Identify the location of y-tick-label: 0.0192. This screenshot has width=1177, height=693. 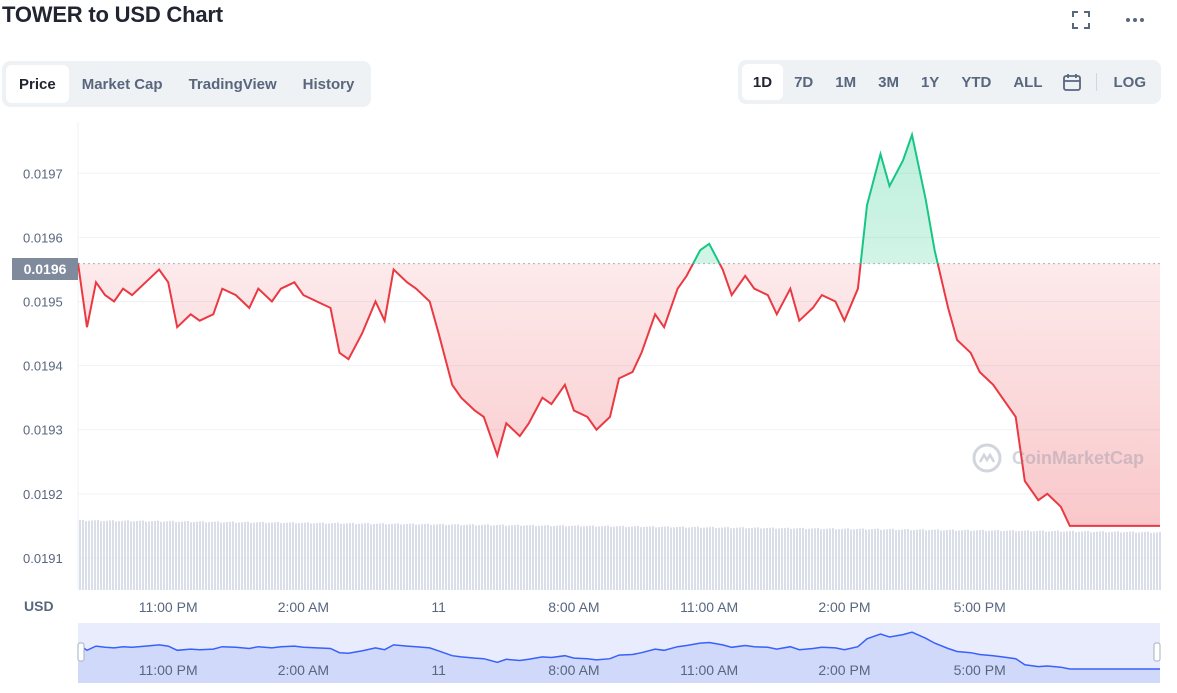
(43, 494).